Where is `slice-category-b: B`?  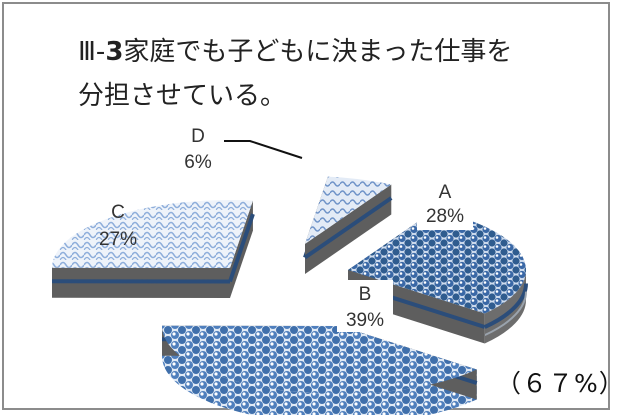 slice-category-b: B is located at coordinates (365, 294).